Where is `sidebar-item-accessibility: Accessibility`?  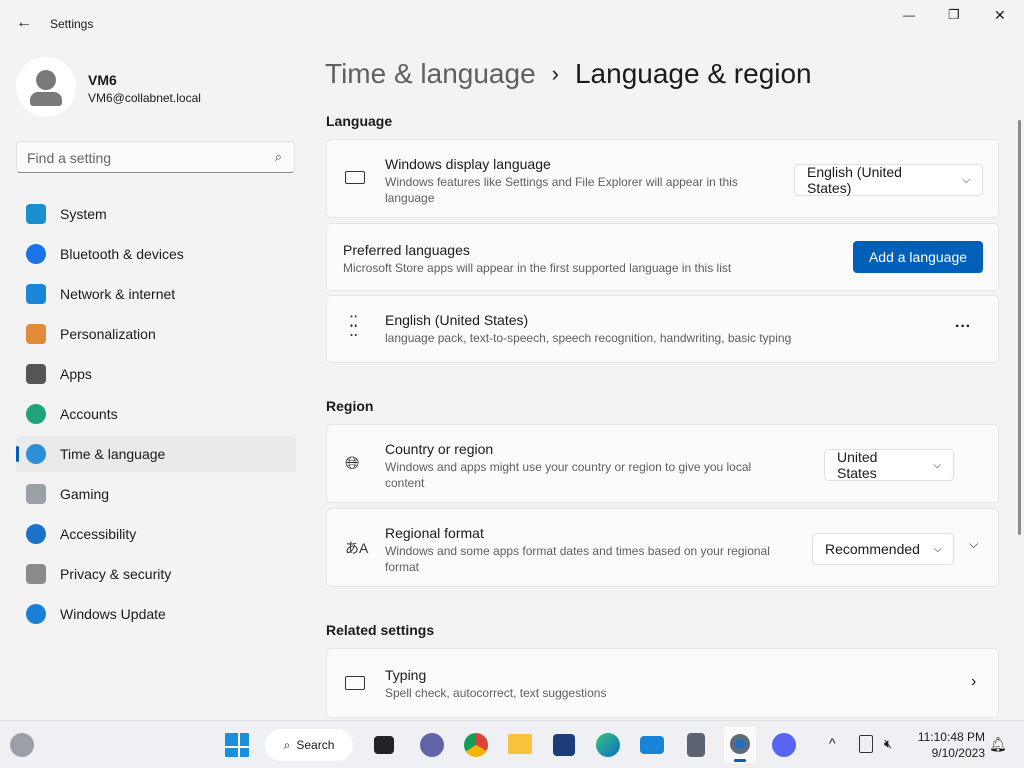
sidebar-item-accessibility: Accessibility is located at coordinates (156, 534).